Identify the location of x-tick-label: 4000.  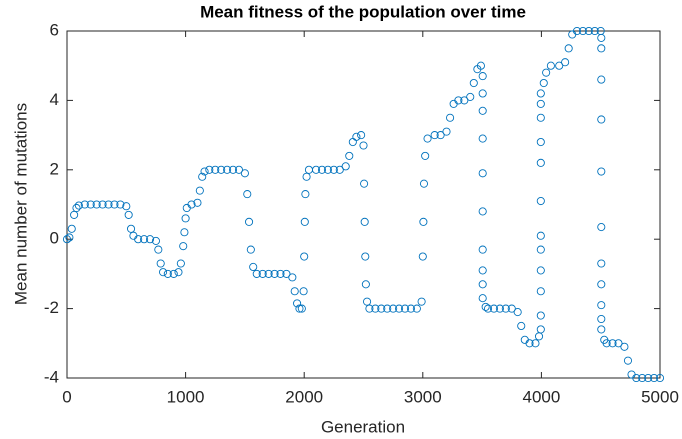
(541, 396).